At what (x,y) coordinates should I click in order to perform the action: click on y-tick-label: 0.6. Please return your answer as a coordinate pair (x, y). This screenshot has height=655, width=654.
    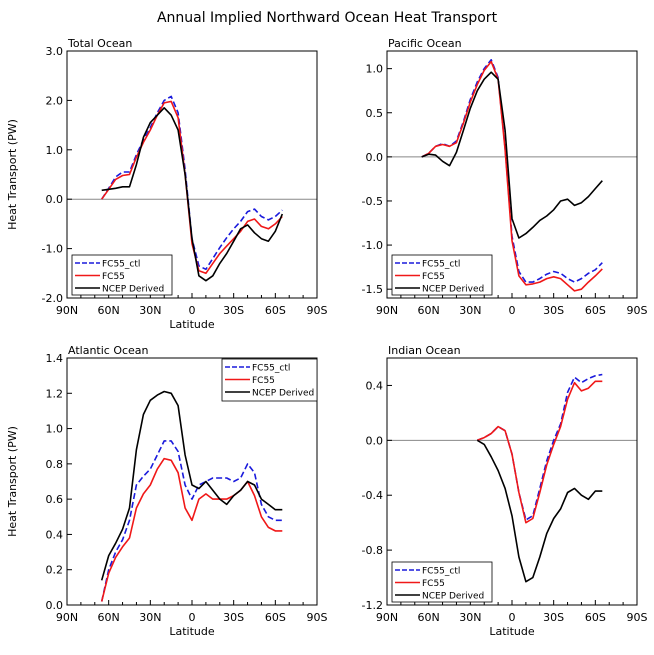
    Looking at the image, I should click on (55, 499).